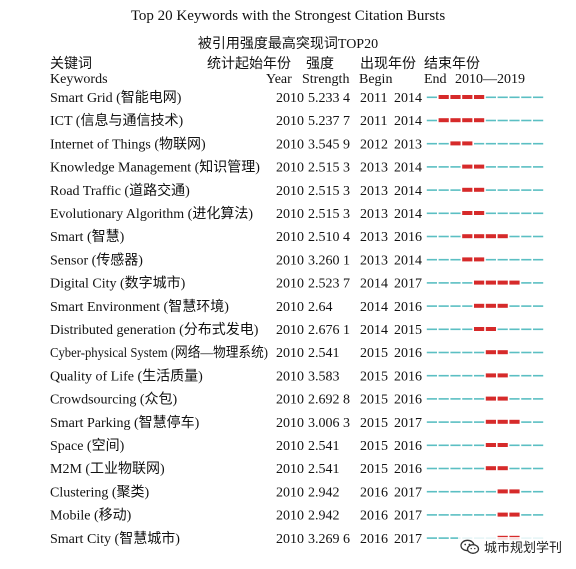  What do you see at coordinates (408, 330) in the screenshot?
I see `end-value: 2015` at bounding box center [408, 330].